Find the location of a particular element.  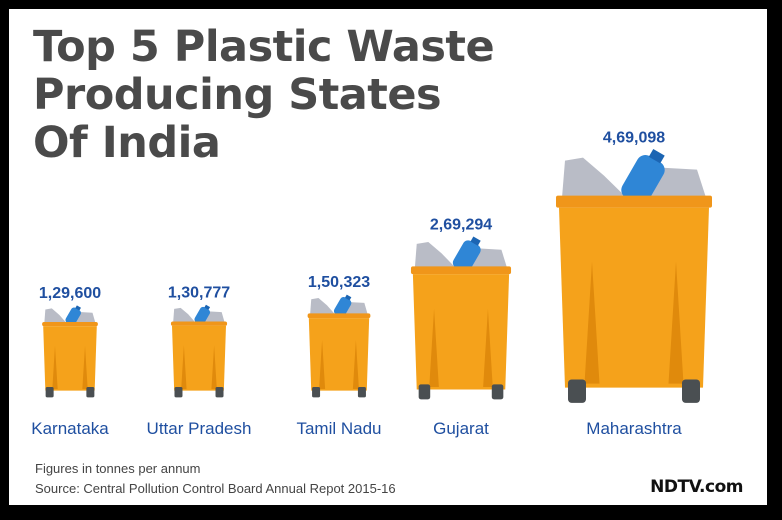

category-label-0: Karnataka is located at coordinates (70, 428).